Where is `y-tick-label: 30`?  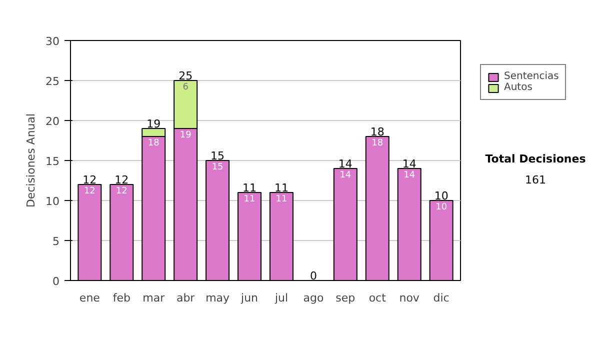
y-tick-label: 30 is located at coordinates (53, 41).